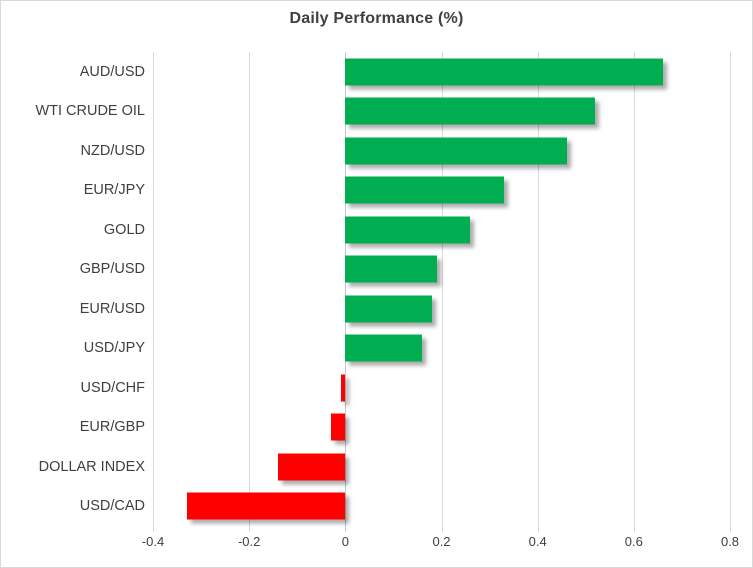 This screenshot has width=753, height=568. I want to click on category-label: AUD/USD, so click(112, 71).